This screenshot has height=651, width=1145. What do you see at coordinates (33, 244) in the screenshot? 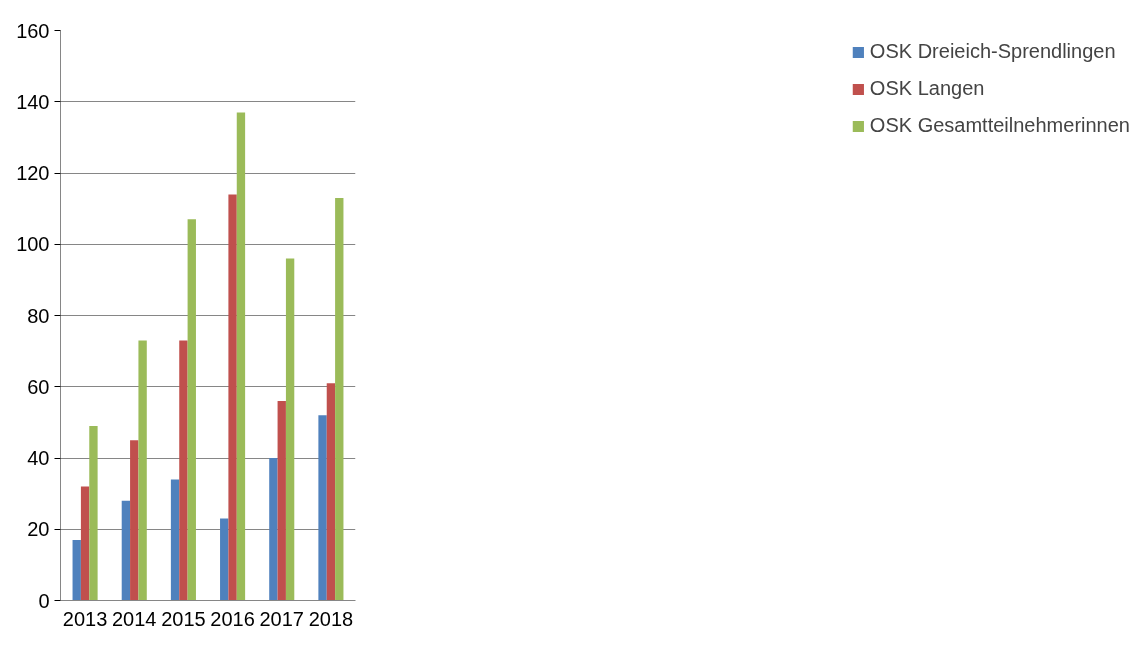
I see `y-tick-label: 100` at bounding box center [33, 244].